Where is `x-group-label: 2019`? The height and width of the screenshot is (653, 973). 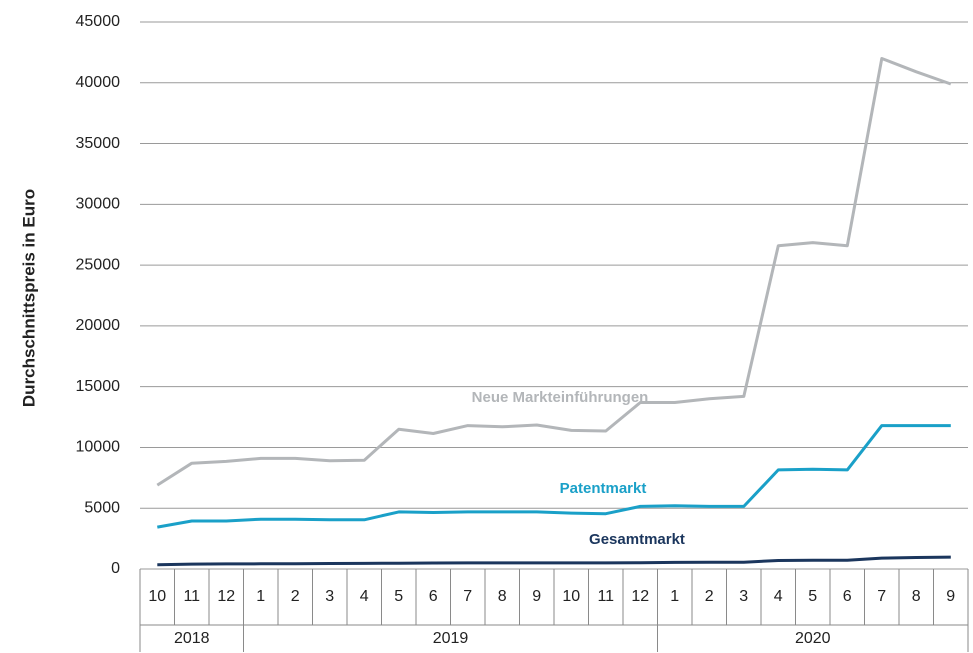
x-group-label: 2019 is located at coordinates (451, 638).